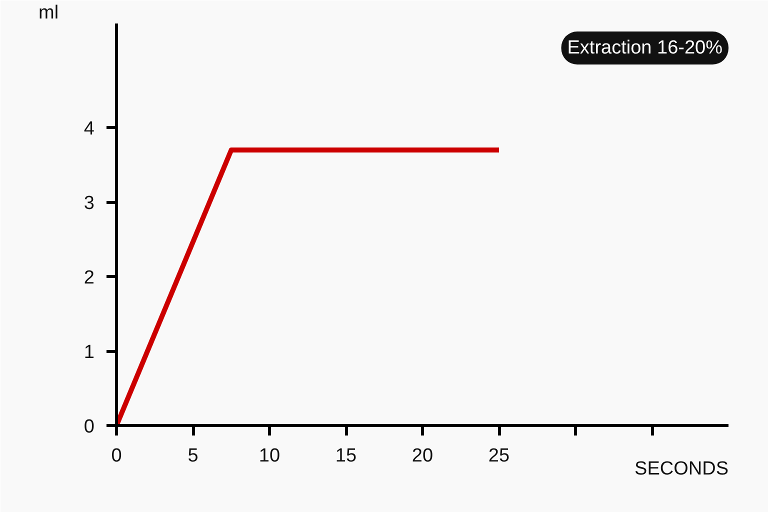 This screenshot has height=512, width=768. What do you see at coordinates (48, 13) in the screenshot?
I see `y-axis-title: ml` at bounding box center [48, 13].